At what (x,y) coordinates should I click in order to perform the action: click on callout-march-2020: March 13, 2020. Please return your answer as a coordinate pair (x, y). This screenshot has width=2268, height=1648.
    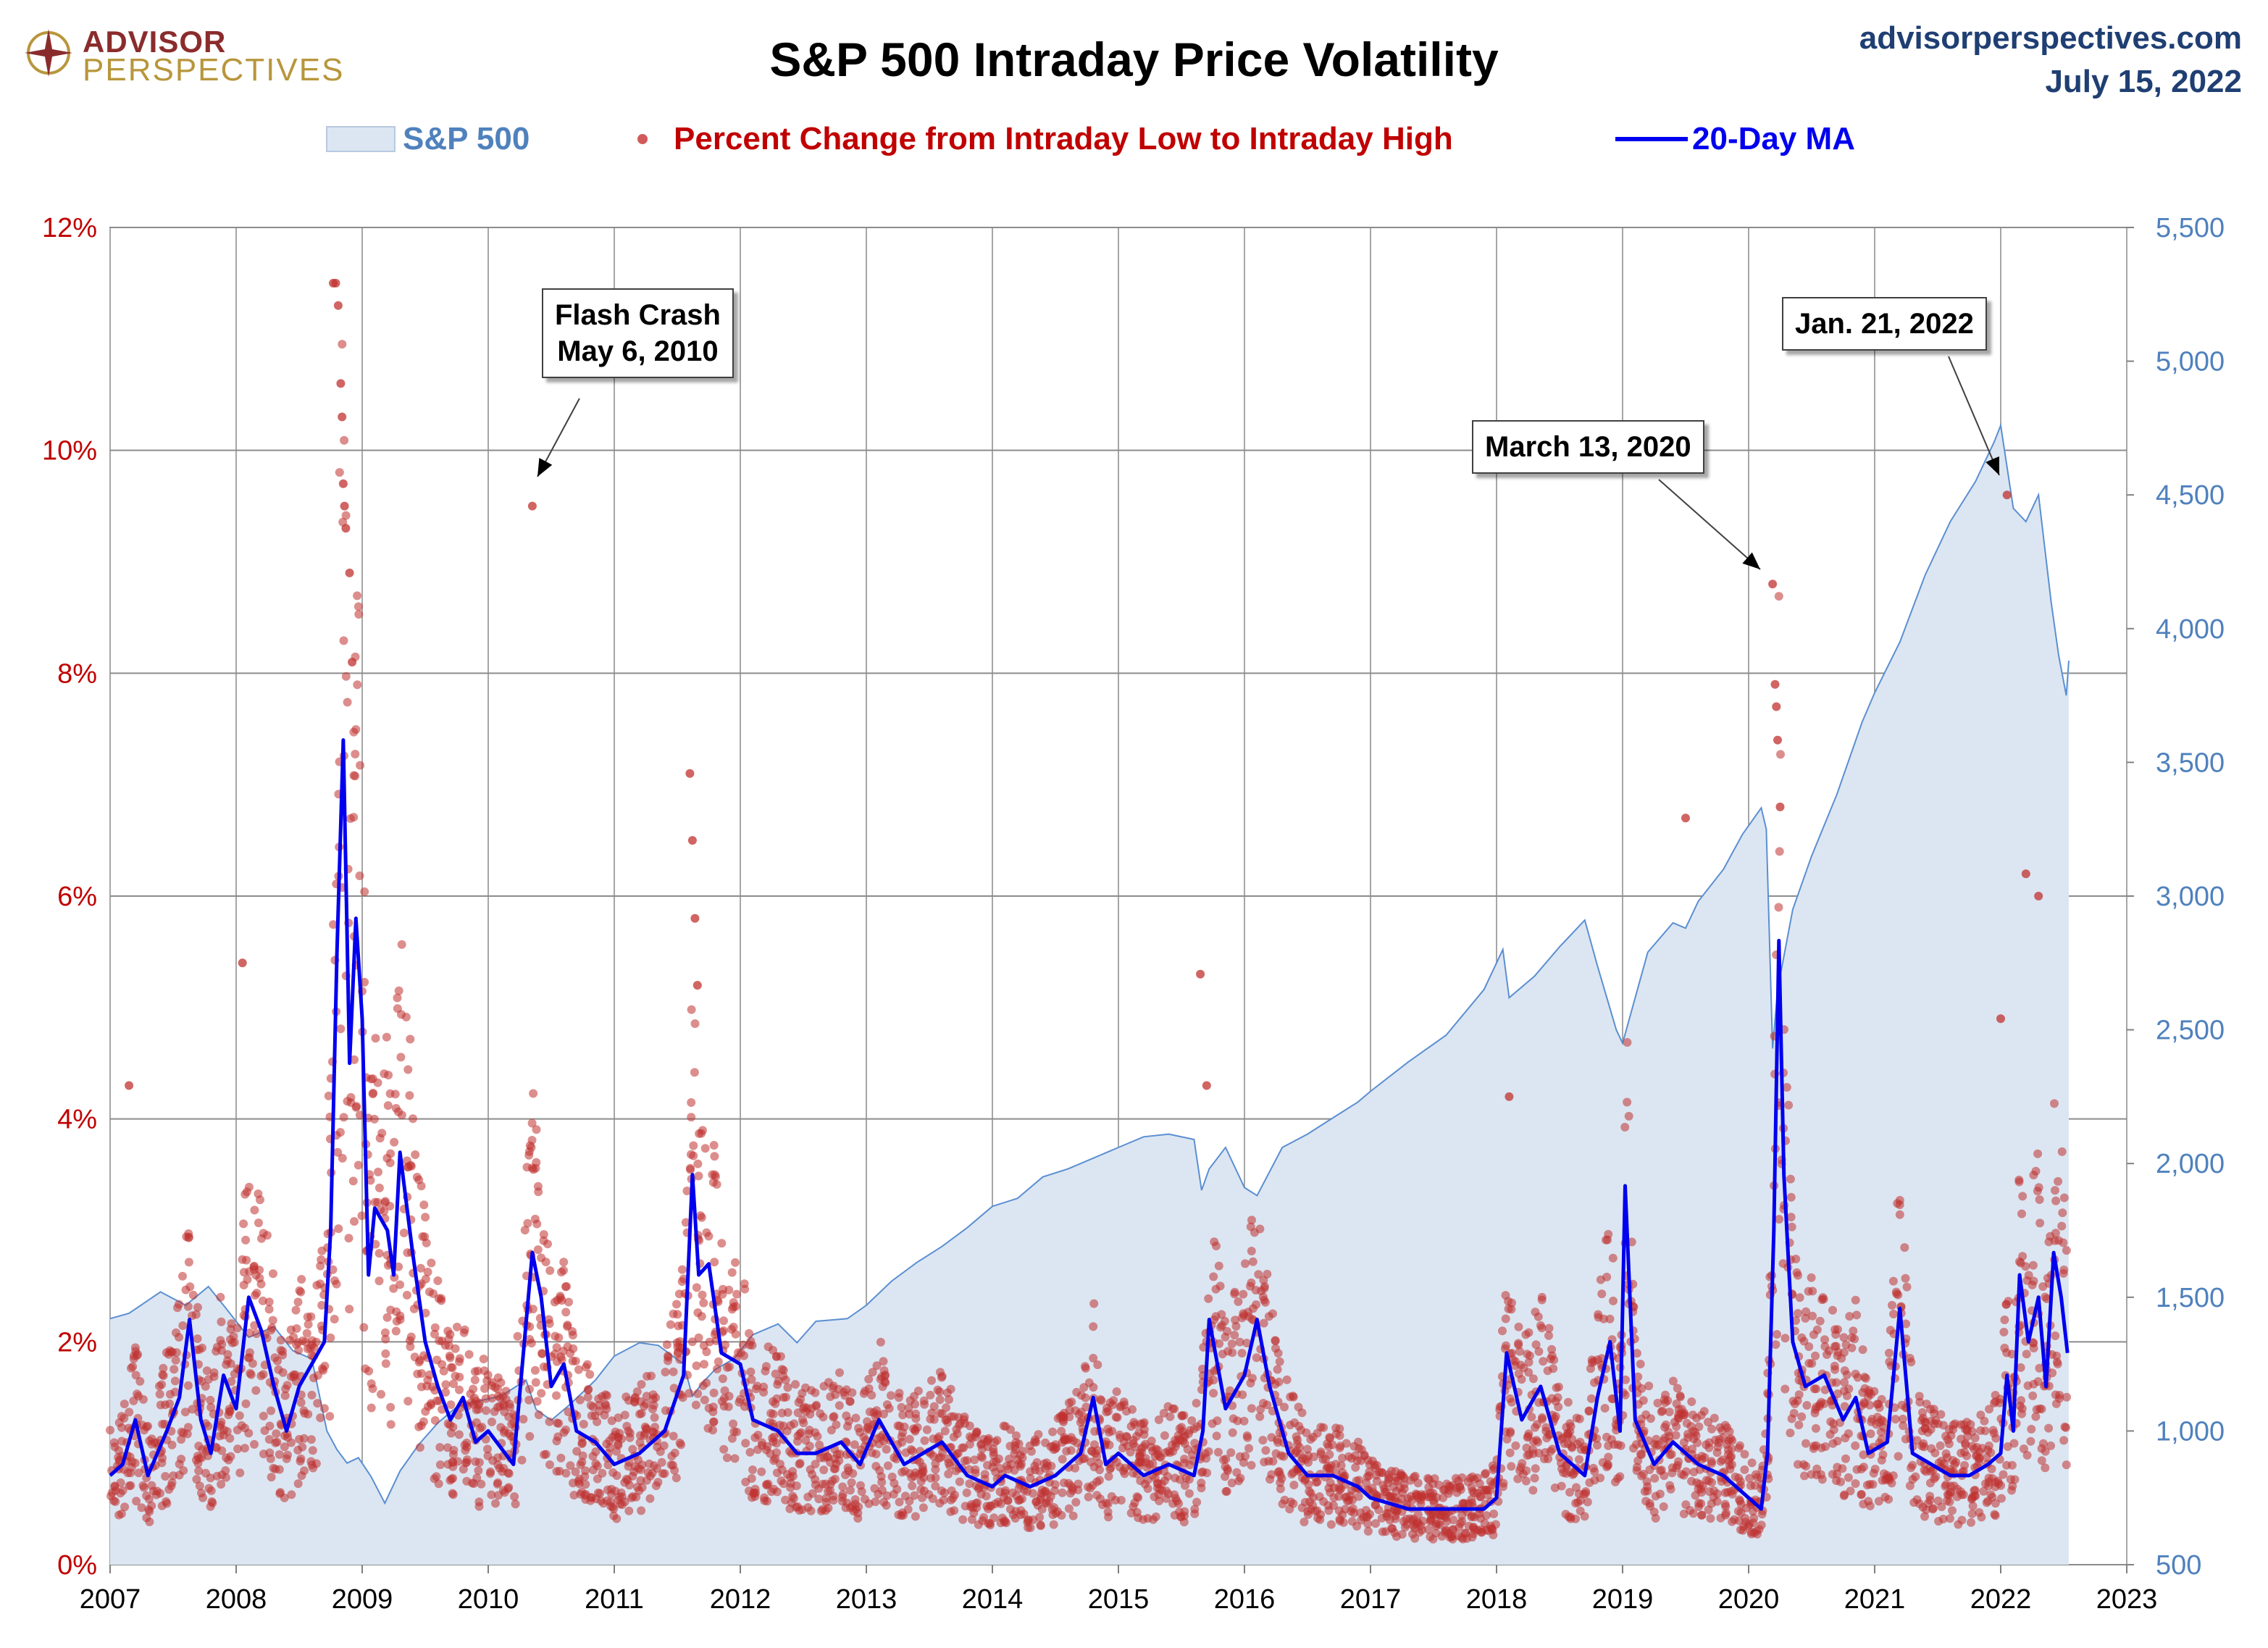
    Looking at the image, I should click on (1588, 447).